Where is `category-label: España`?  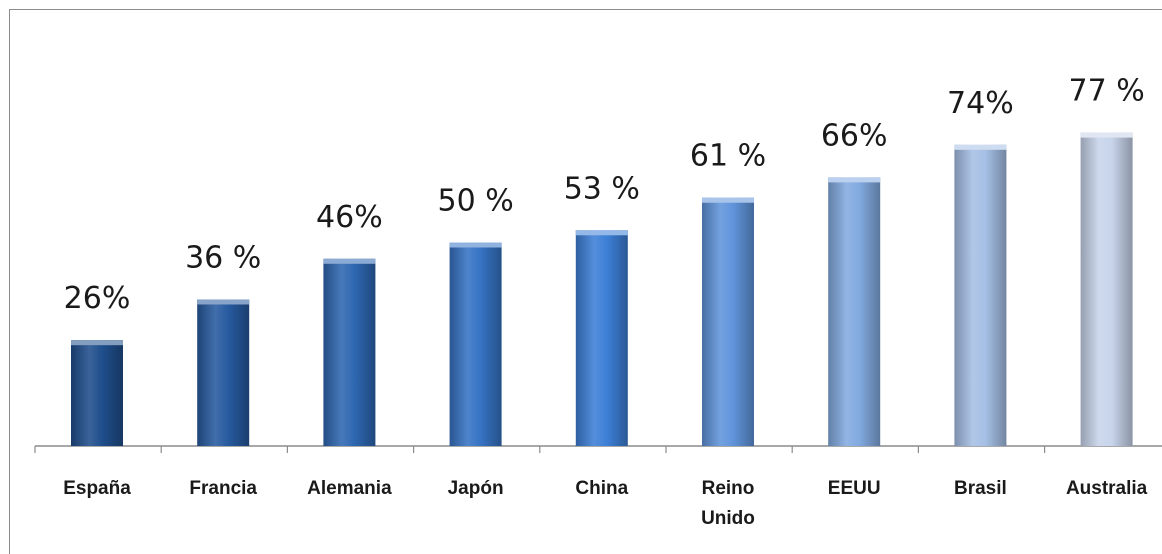 category-label: España is located at coordinates (97, 488).